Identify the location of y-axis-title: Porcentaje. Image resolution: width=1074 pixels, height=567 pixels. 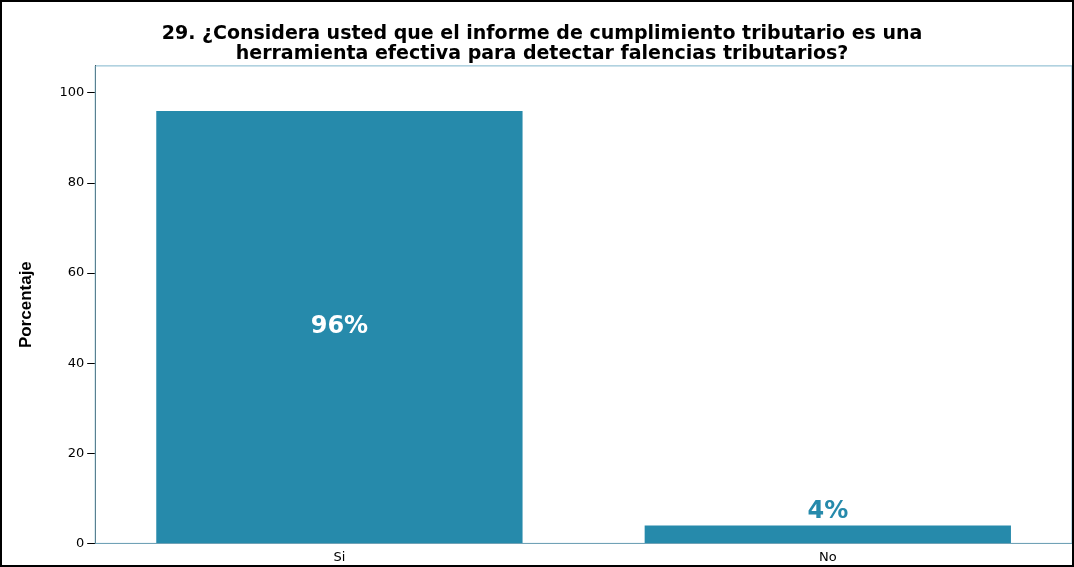
(25, 305).